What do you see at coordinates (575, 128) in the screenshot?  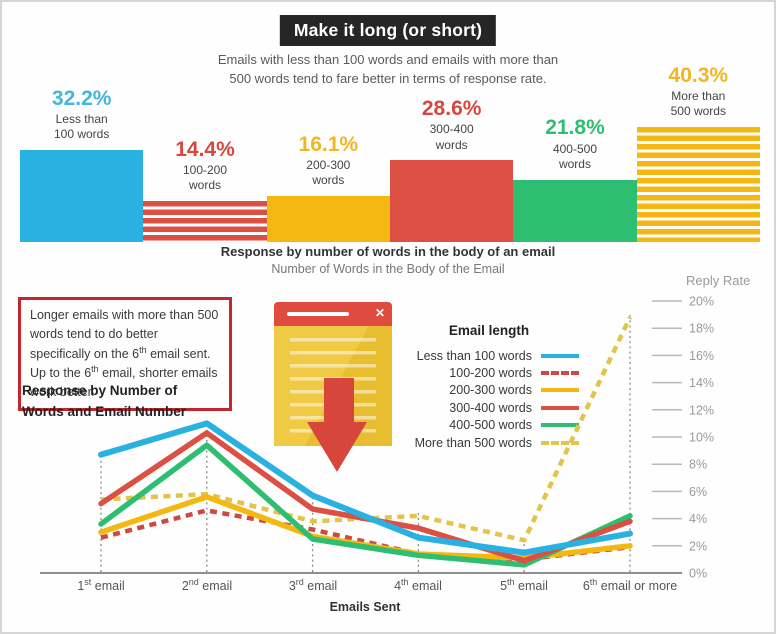 I see `bar-value-label: 21.8%` at bounding box center [575, 128].